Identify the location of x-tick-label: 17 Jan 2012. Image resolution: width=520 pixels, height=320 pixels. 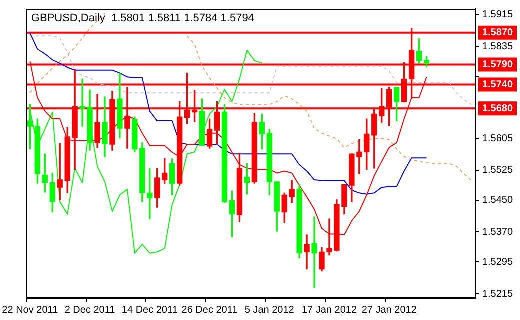
(330, 310).